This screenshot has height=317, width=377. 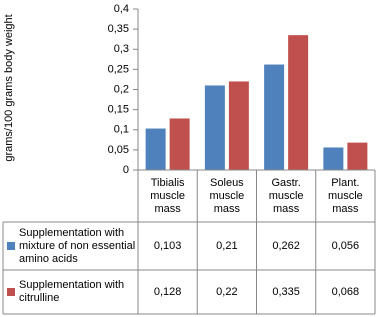 I want to click on y-axis-label: grams/100 grams body weight, so click(x=9, y=87).